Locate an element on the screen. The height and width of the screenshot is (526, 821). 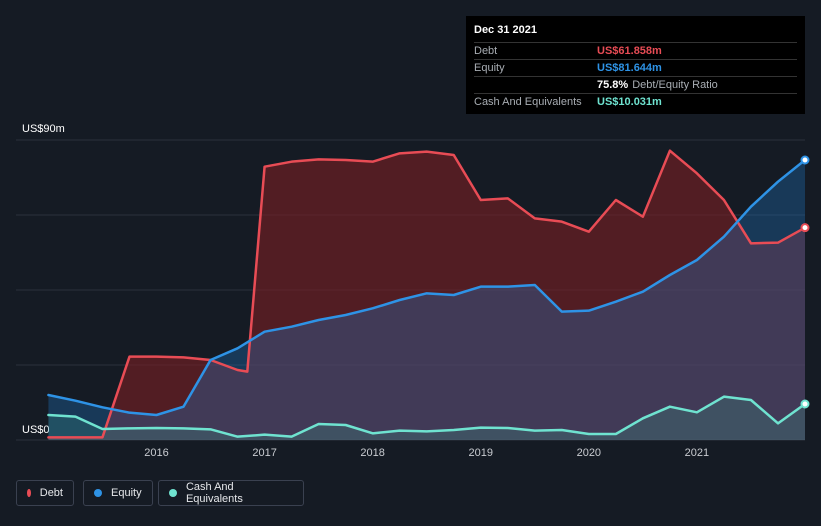
debt-end-marker is located at coordinates (805, 228).